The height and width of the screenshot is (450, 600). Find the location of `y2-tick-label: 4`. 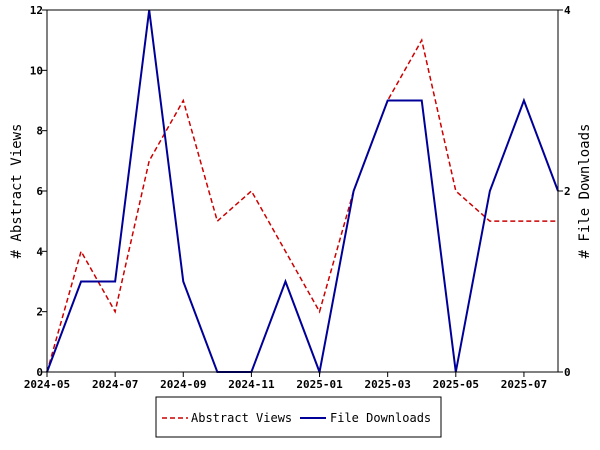

y2-tick-label: 4 is located at coordinates (567, 10).